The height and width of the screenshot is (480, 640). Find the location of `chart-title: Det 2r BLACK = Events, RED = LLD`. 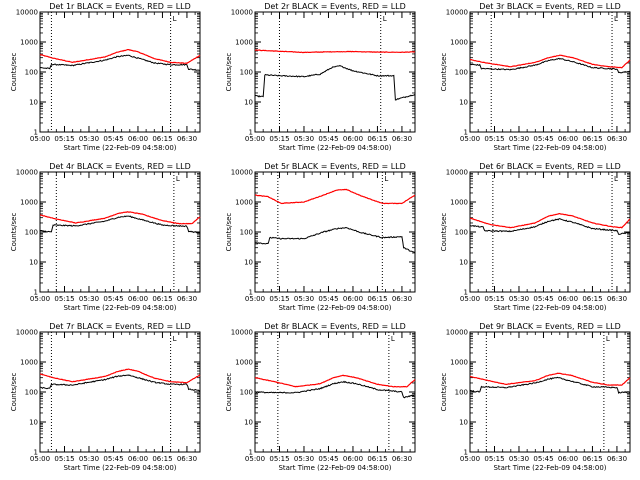

chart-title: Det 2r BLACK = Events, RED = LLD is located at coordinates (335, 6).